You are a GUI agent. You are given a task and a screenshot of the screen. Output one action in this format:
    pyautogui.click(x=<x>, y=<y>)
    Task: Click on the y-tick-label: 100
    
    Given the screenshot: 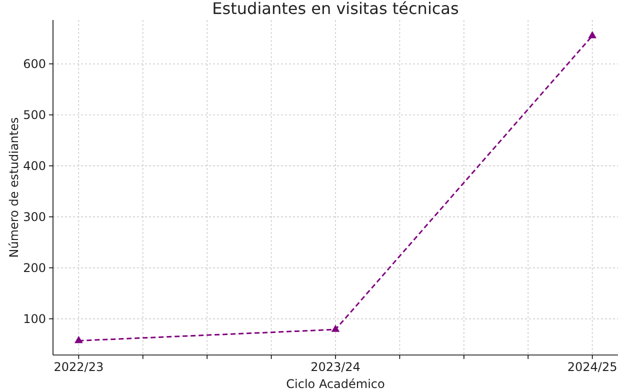 What is the action you would take?
    pyautogui.click(x=34, y=319)
    